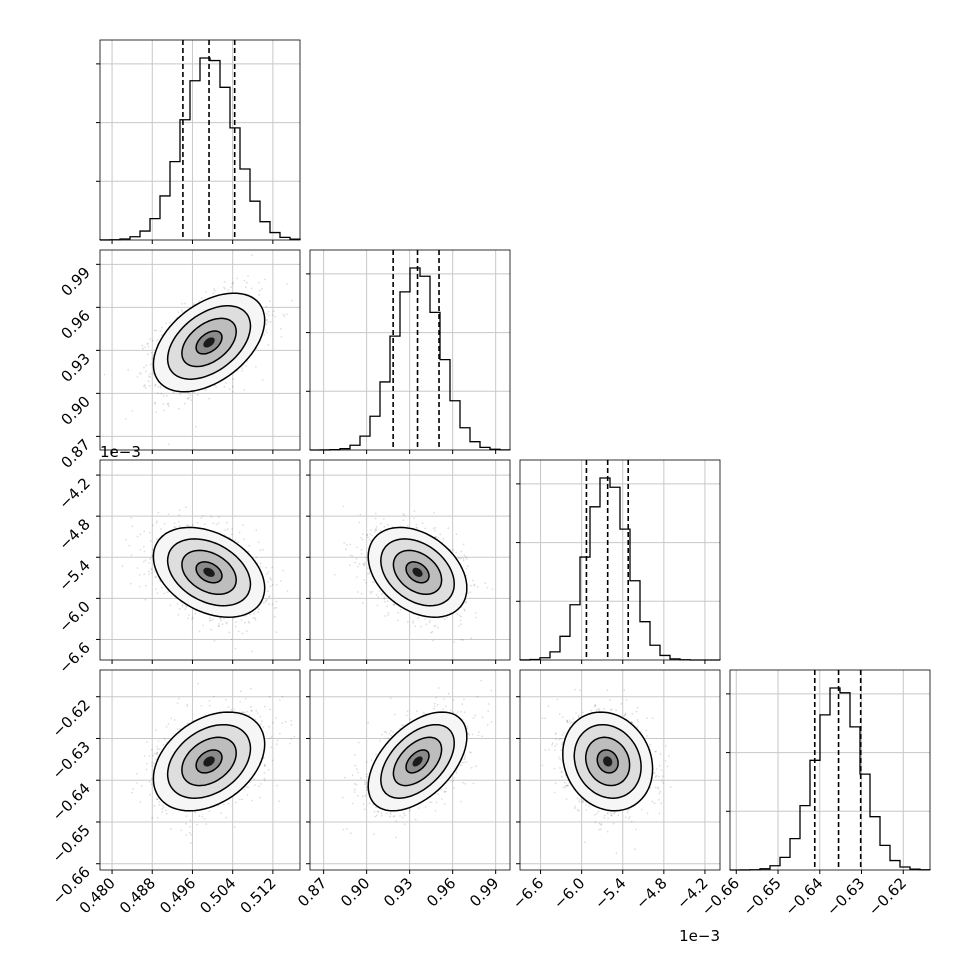 The height and width of the screenshot is (970, 970). I want to click on density-panel, so click(198, 561).